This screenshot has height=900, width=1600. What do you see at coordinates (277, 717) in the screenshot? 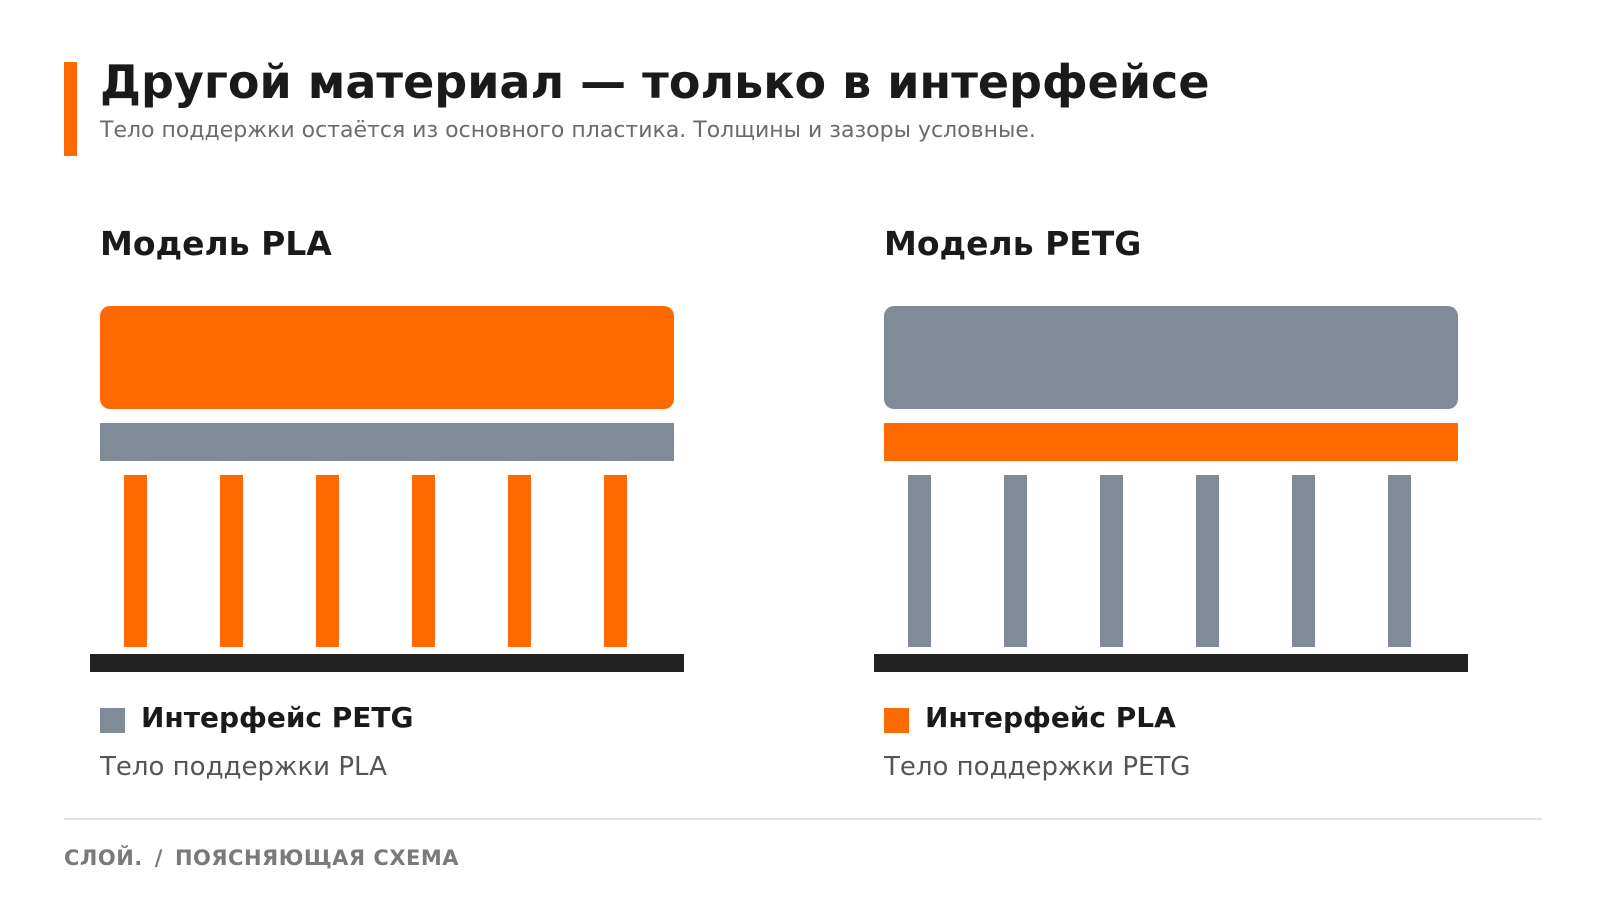
I see `legend-label: Интерфейс PETG` at bounding box center [277, 717].